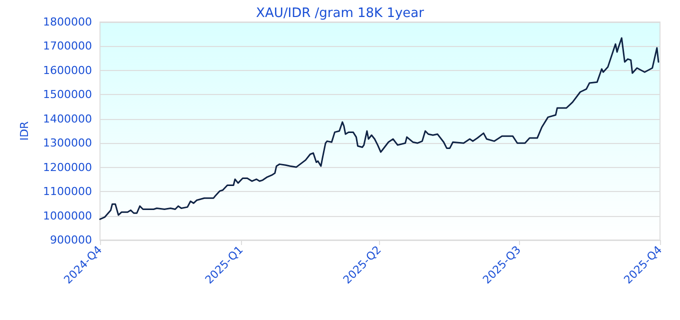 The width and height of the screenshot is (680, 320). Describe the element at coordinates (67, 215) in the screenshot. I see `y-tick-label: 1000000` at that location.